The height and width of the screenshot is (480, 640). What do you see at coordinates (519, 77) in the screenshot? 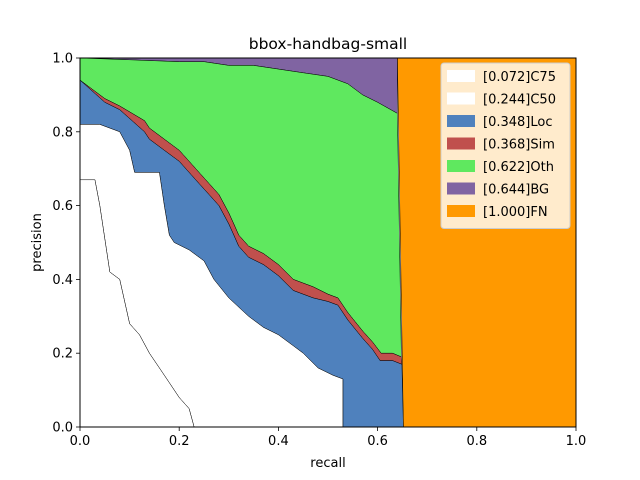
I see `legend-label: [0.072]C75` at bounding box center [519, 77].